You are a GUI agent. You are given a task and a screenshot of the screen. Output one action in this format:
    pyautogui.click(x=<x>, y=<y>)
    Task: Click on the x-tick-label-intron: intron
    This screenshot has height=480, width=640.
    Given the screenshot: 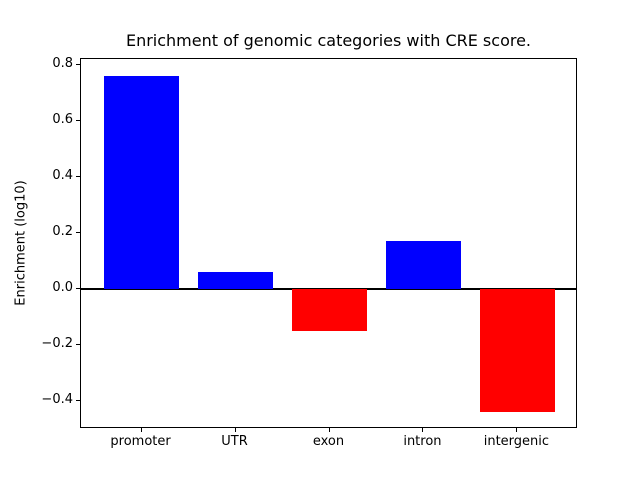 What is the action you would take?
    pyautogui.click(x=422, y=441)
    